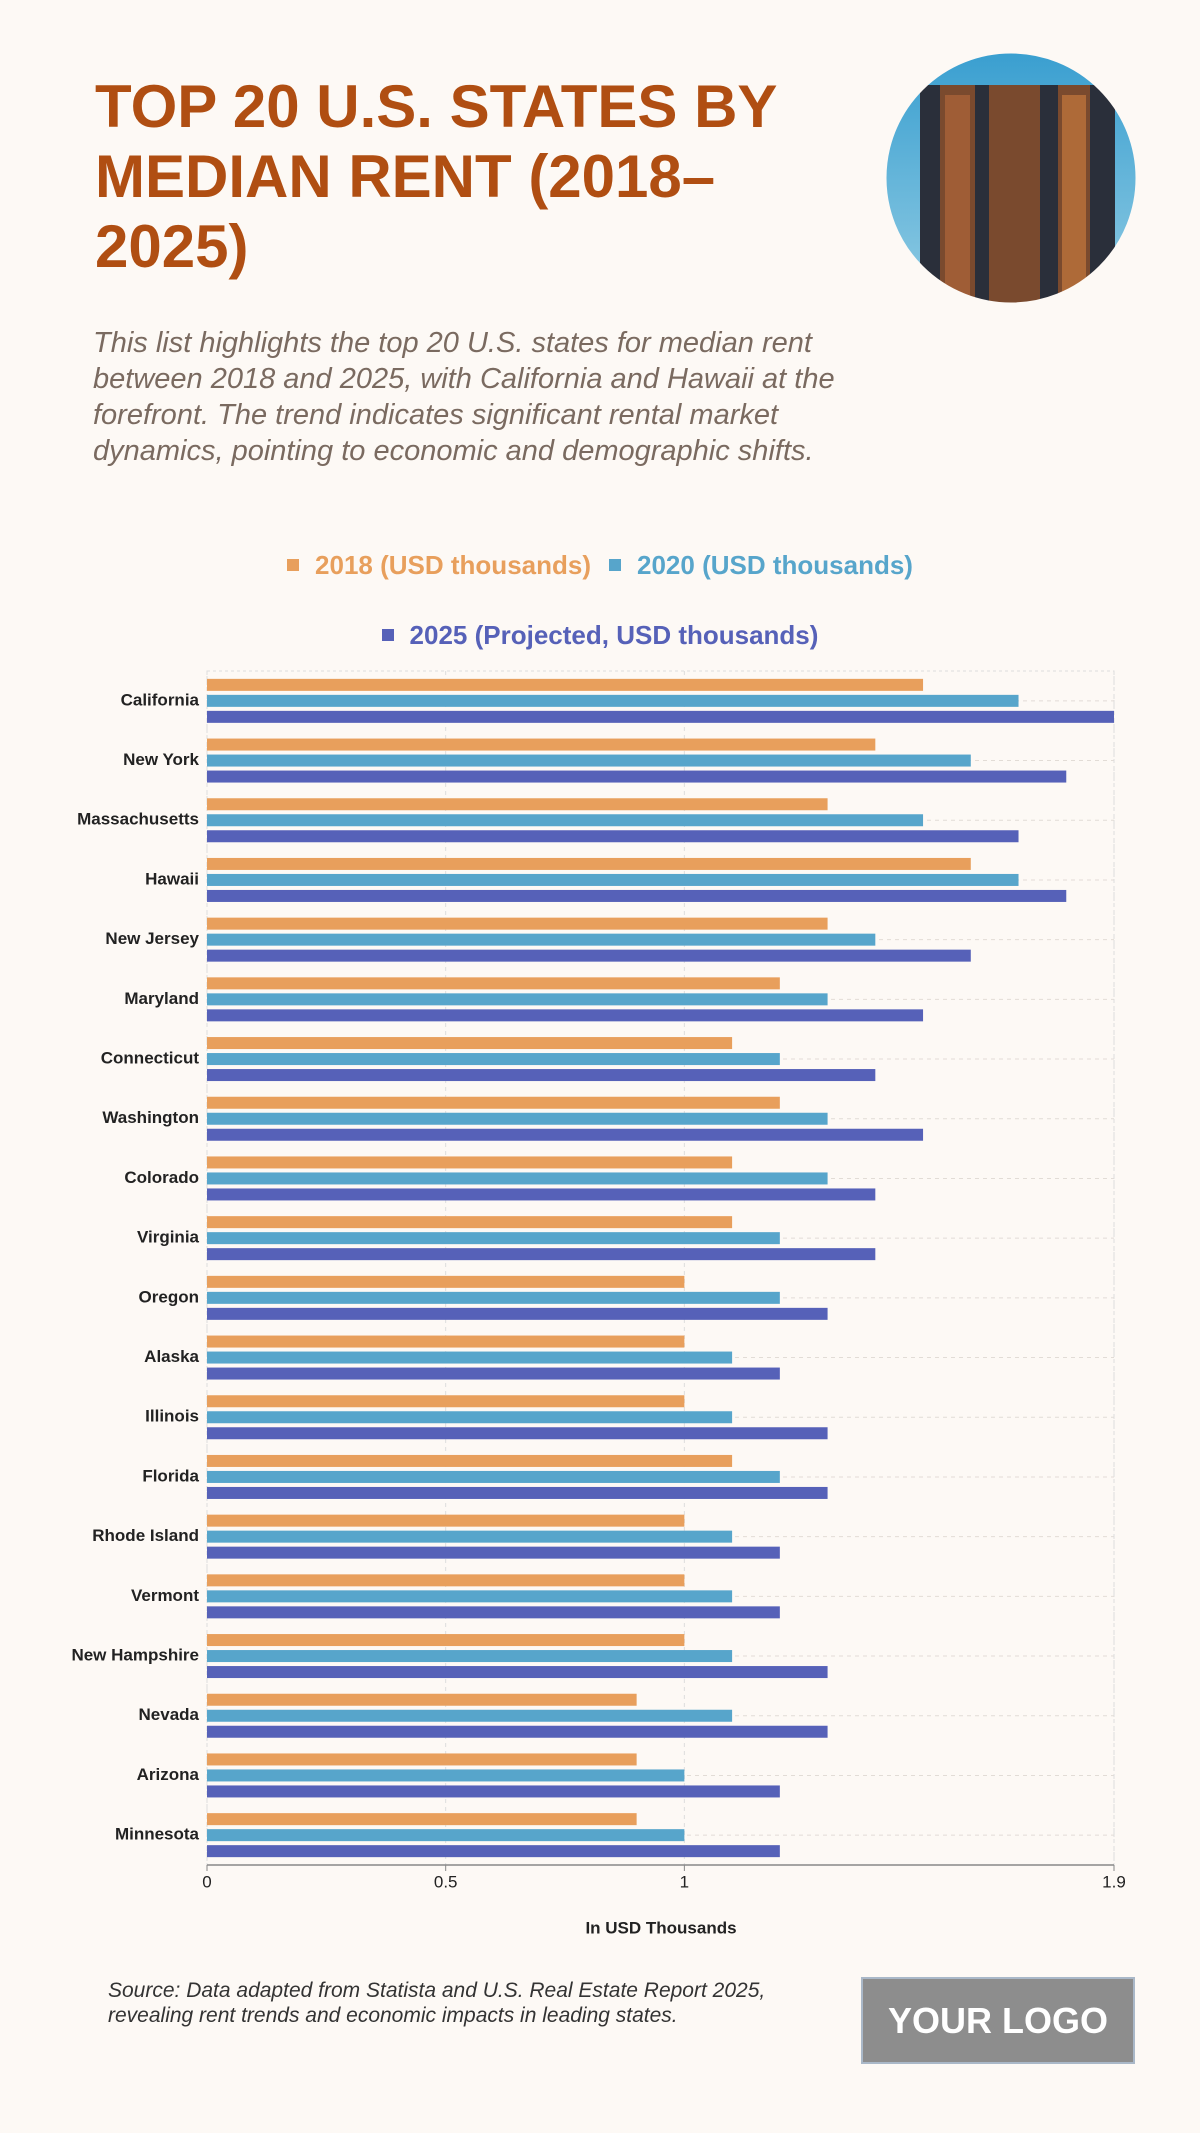 This screenshot has height=2133, width=1200. Describe the element at coordinates (165, 1595) in the screenshot. I see `y-tick-label: Vermont` at that location.